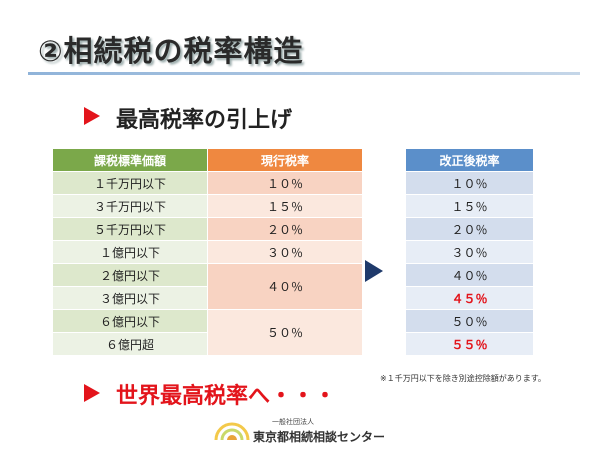 Image resolution: width=600 pixels, height=450 pixels. What do you see at coordinates (285, 206) in the screenshot?
I see `current-rate-cell: １５％` at bounding box center [285, 206].